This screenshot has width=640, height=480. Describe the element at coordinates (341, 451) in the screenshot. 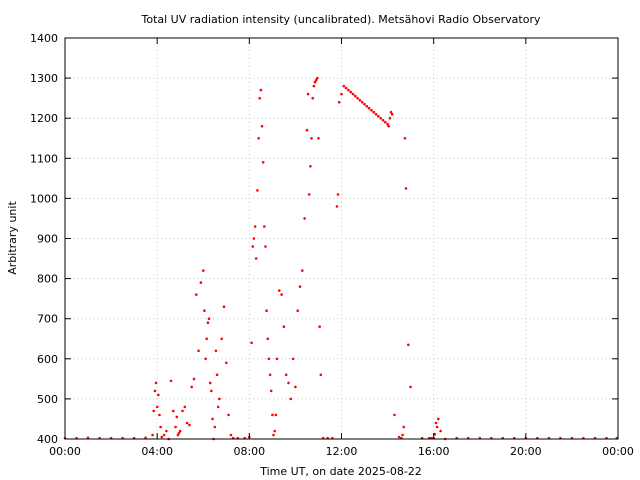

I see `x-tick-labels: 00:00 04:00 08:00 12:00 16:00 20:00 00:00` at that location.